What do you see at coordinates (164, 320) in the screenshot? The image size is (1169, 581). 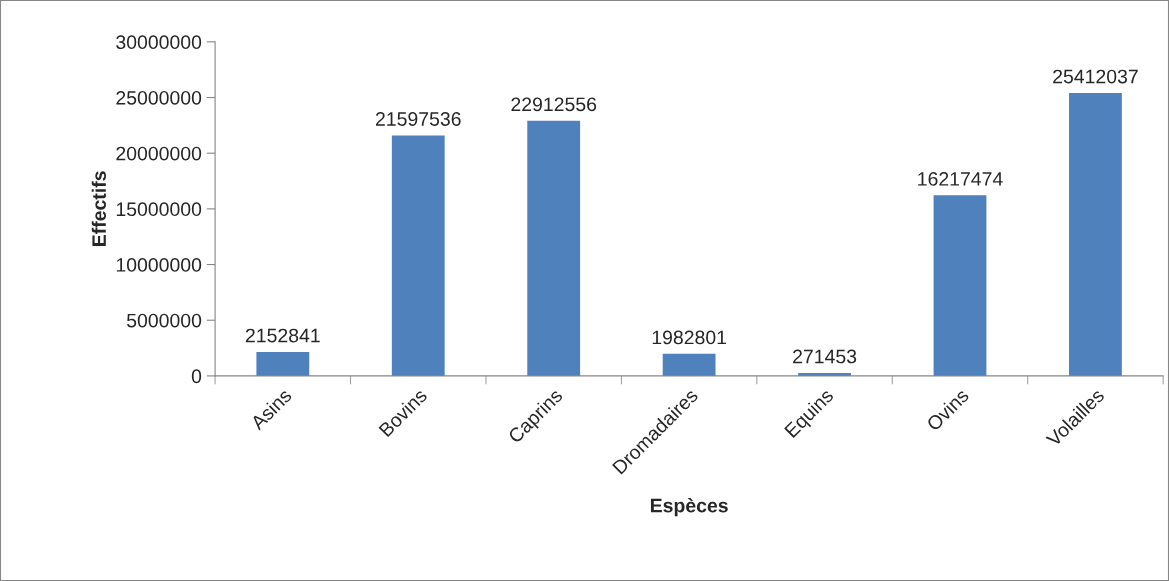 I see `y-tick-label: 5000000` at bounding box center [164, 320].